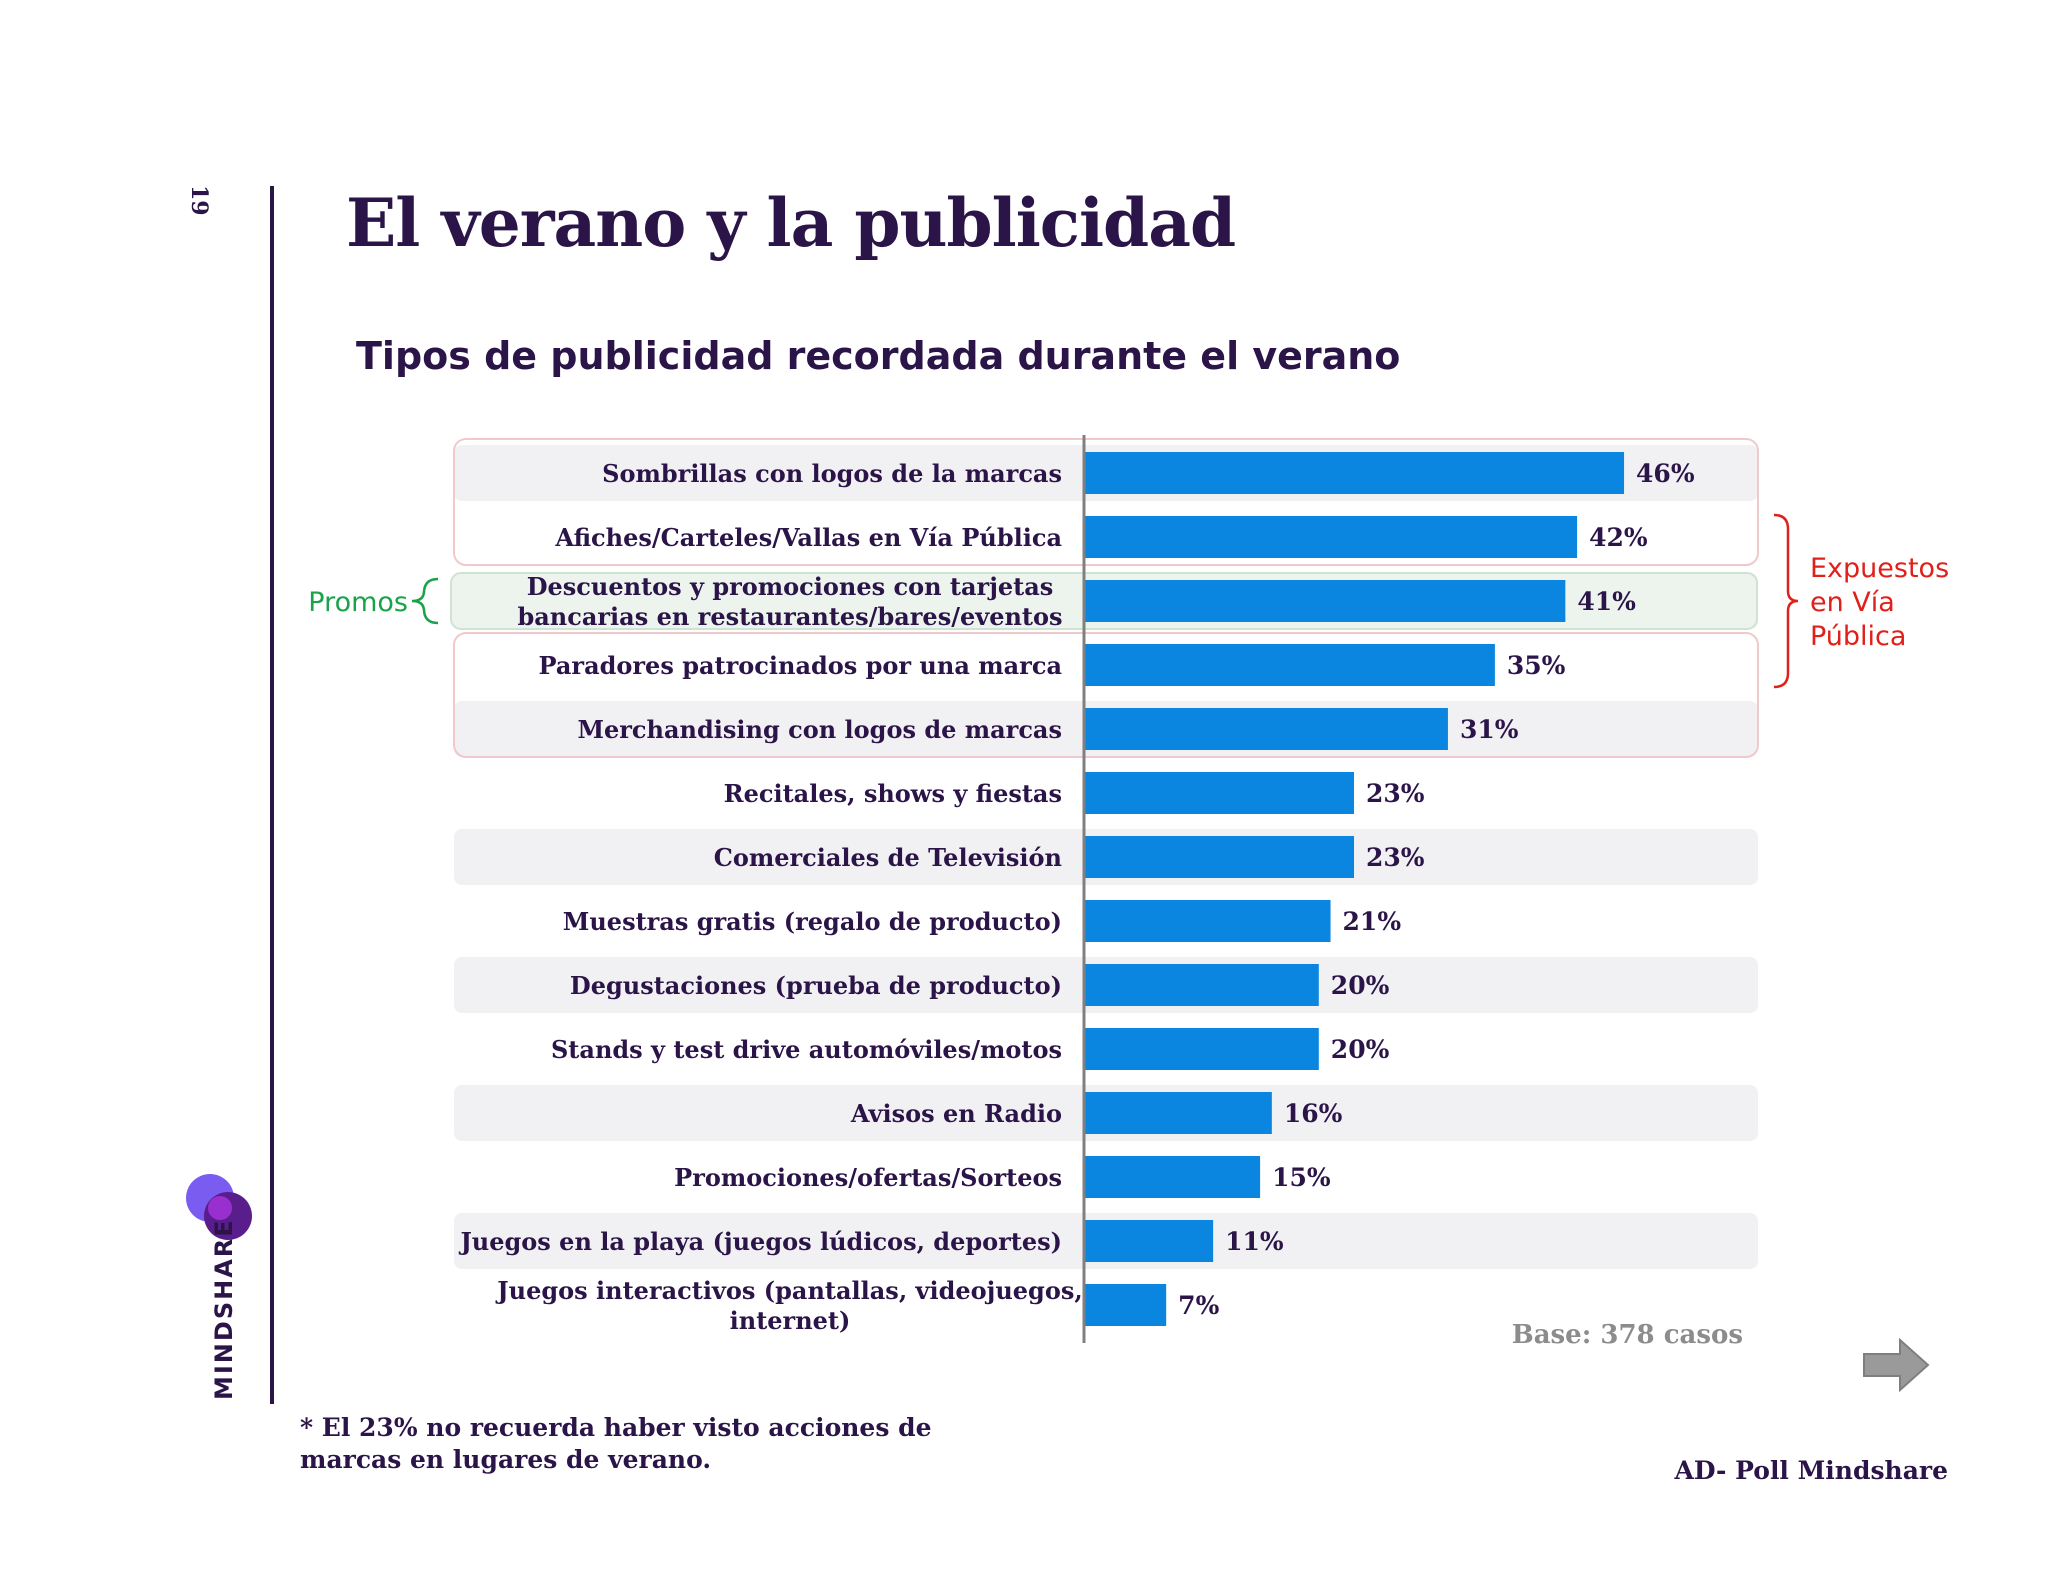  What do you see at coordinates (1879, 568) in the screenshot?
I see `annotation-line: Expuestos` at bounding box center [1879, 568].